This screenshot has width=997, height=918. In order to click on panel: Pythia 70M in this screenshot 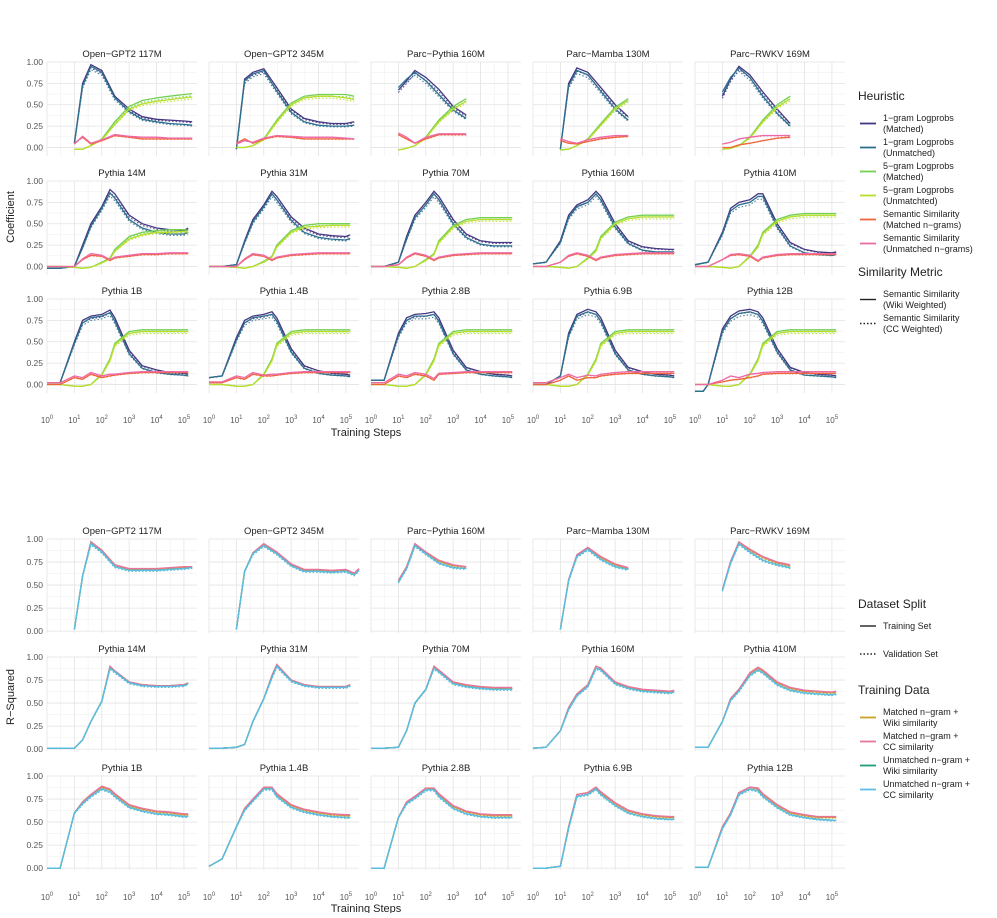, I will do `click(445, 221)`.